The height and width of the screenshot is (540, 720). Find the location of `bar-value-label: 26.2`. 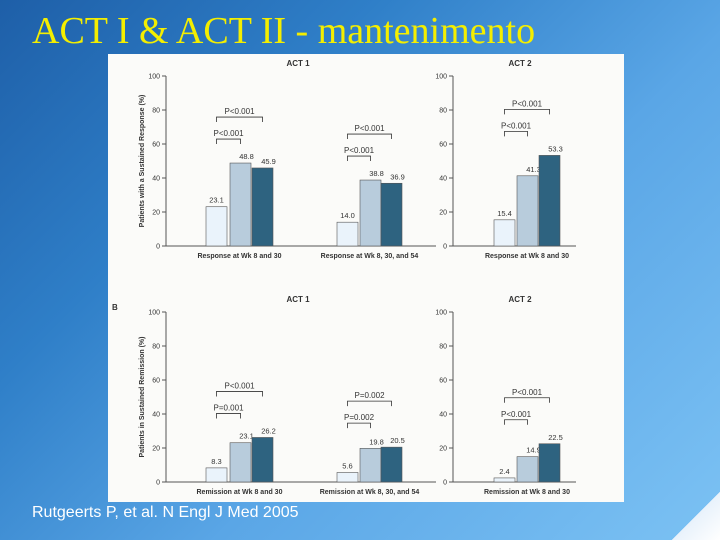

bar-value-label: 26.2 is located at coordinates (268, 430).